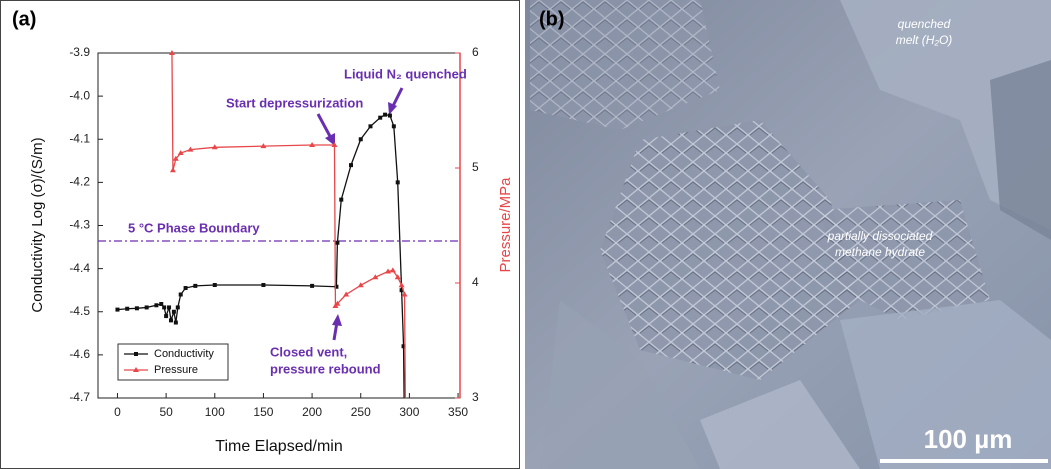 The image size is (1051, 469). Describe the element at coordinates (475, 282) in the screenshot. I see `y2-tick-label: 4` at that location.